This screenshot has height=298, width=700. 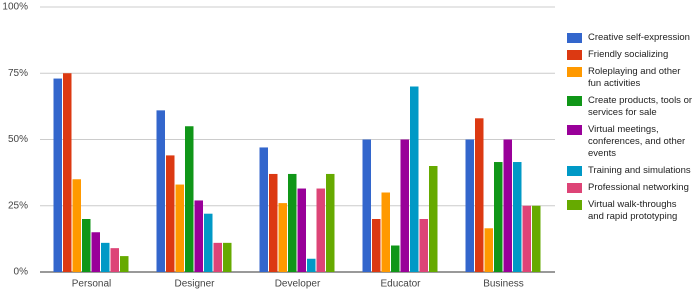 What do you see at coordinates (628, 54) in the screenshot?
I see `legend-label: Friendly socializing` at bounding box center [628, 54].